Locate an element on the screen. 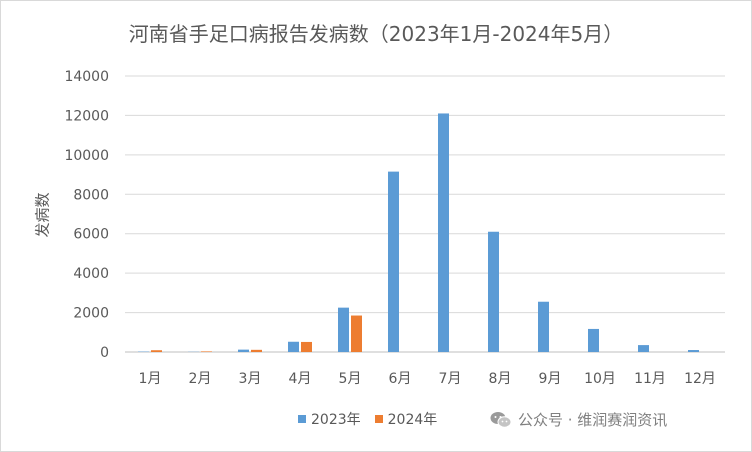 The height and width of the screenshot is (452, 752). x-tick-label: 5月 is located at coordinates (350, 379).